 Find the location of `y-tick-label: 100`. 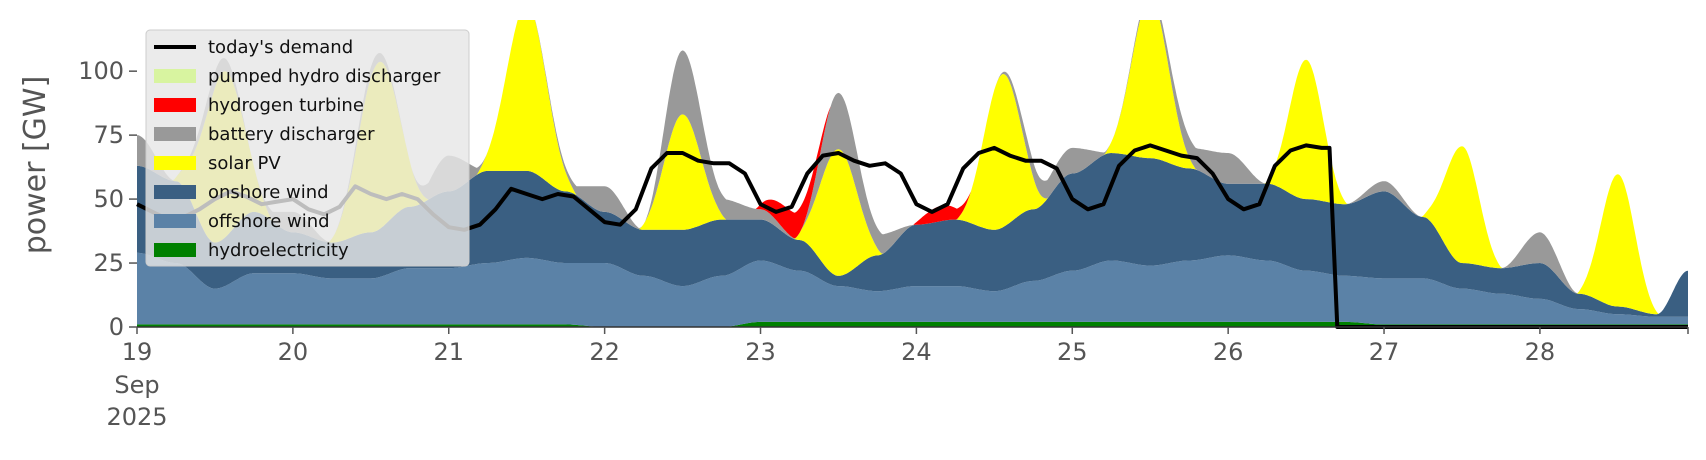

y-tick-label: 100 is located at coordinates (101, 71).